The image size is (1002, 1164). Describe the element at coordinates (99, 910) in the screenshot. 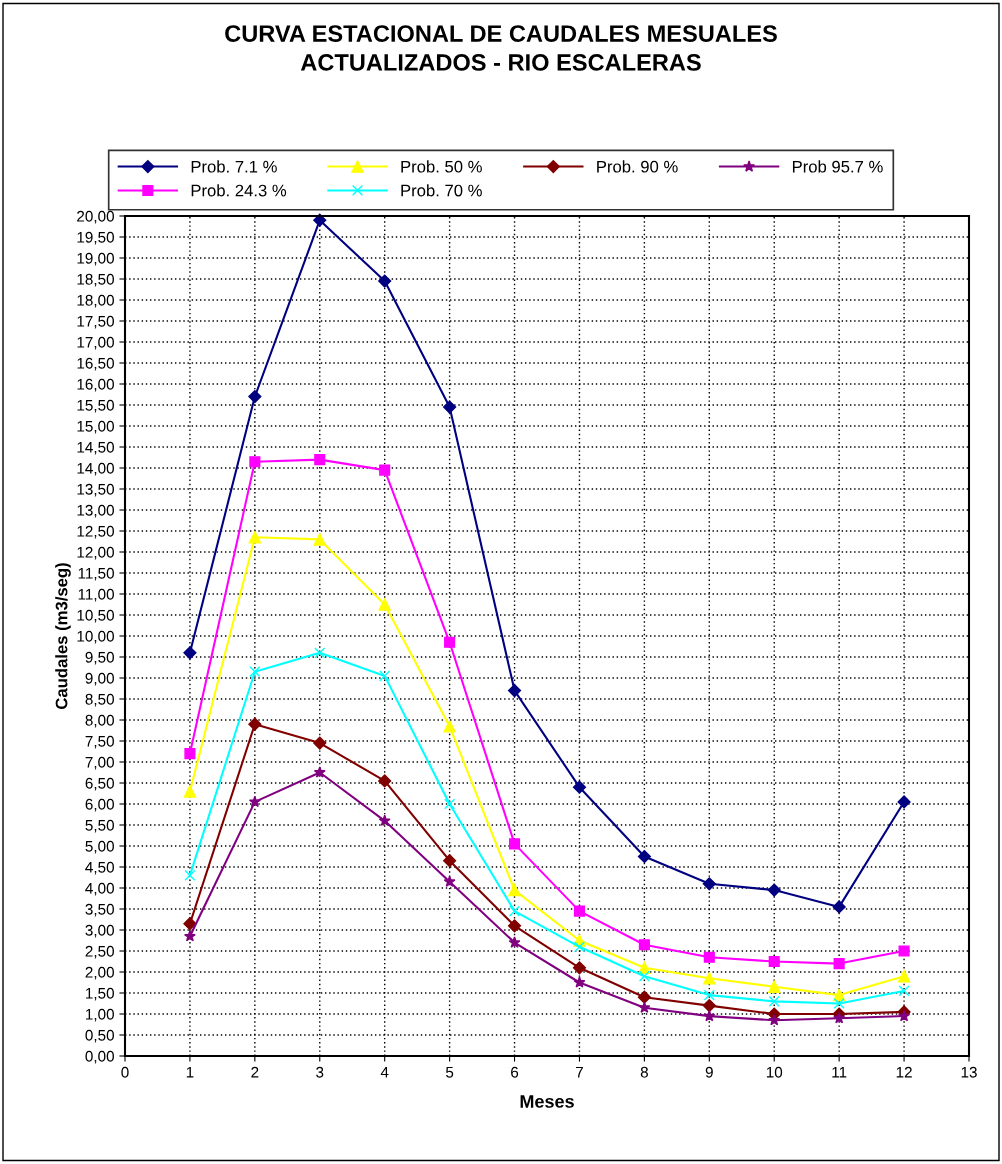

I see `y-tick-label: 3,50` at that location.